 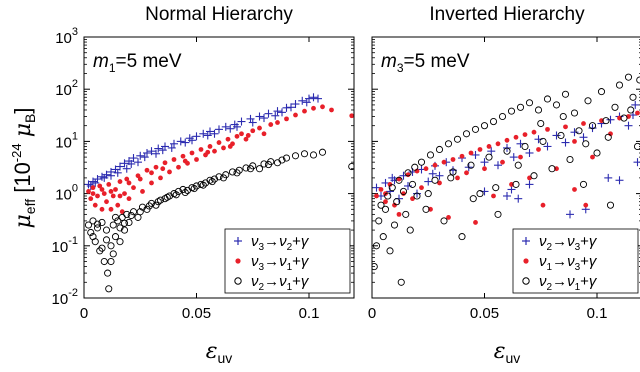 What do you see at coordinates (389, 61) in the screenshot?
I see `annotation-variable: m` at bounding box center [389, 61].